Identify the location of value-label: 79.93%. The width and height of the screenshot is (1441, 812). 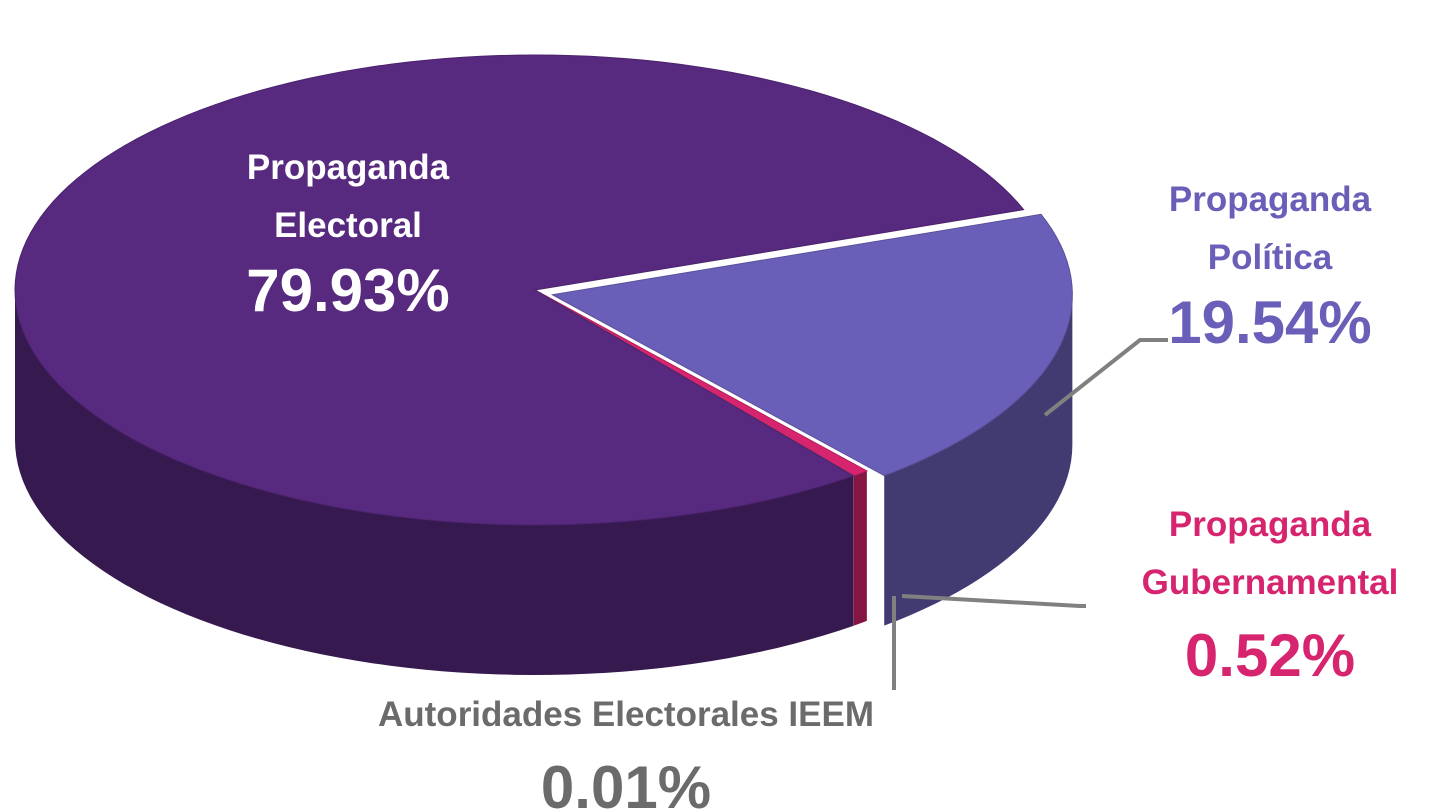
(348, 290).